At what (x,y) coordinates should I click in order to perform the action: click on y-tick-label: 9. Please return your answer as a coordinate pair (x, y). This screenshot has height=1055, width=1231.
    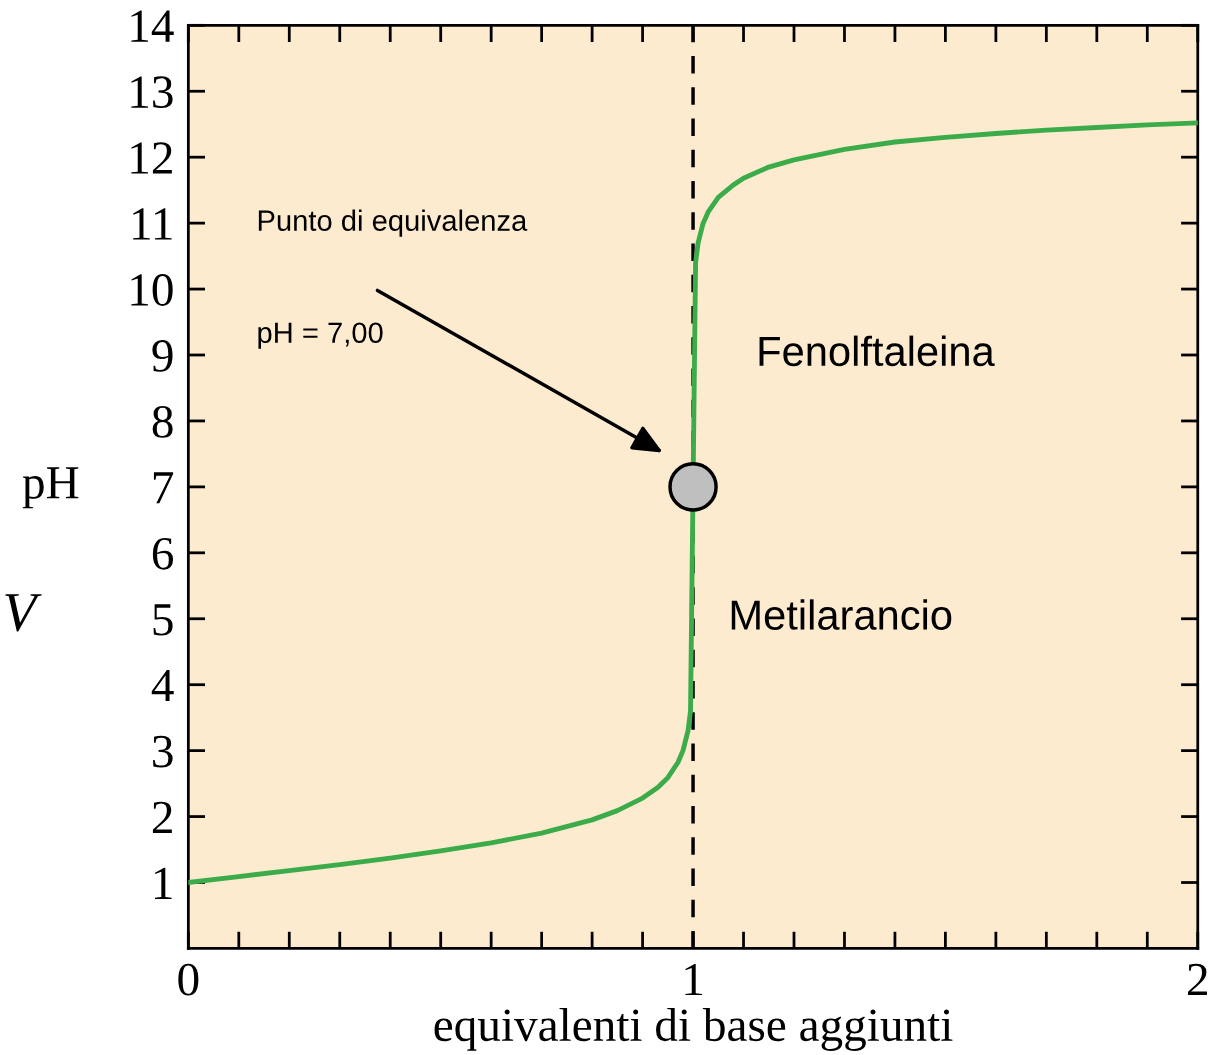
    Looking at the image, I should click on (162, 356).